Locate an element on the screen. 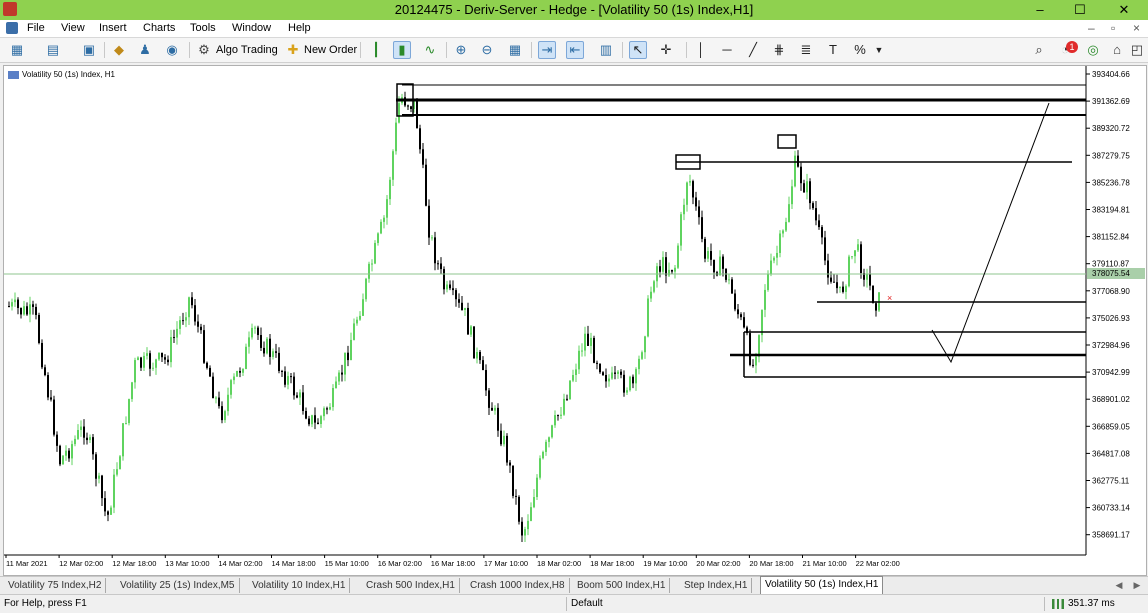 This screenshot has height=613, width=1148. search-icon: ⌕ is located at coordinates (1039, 49).